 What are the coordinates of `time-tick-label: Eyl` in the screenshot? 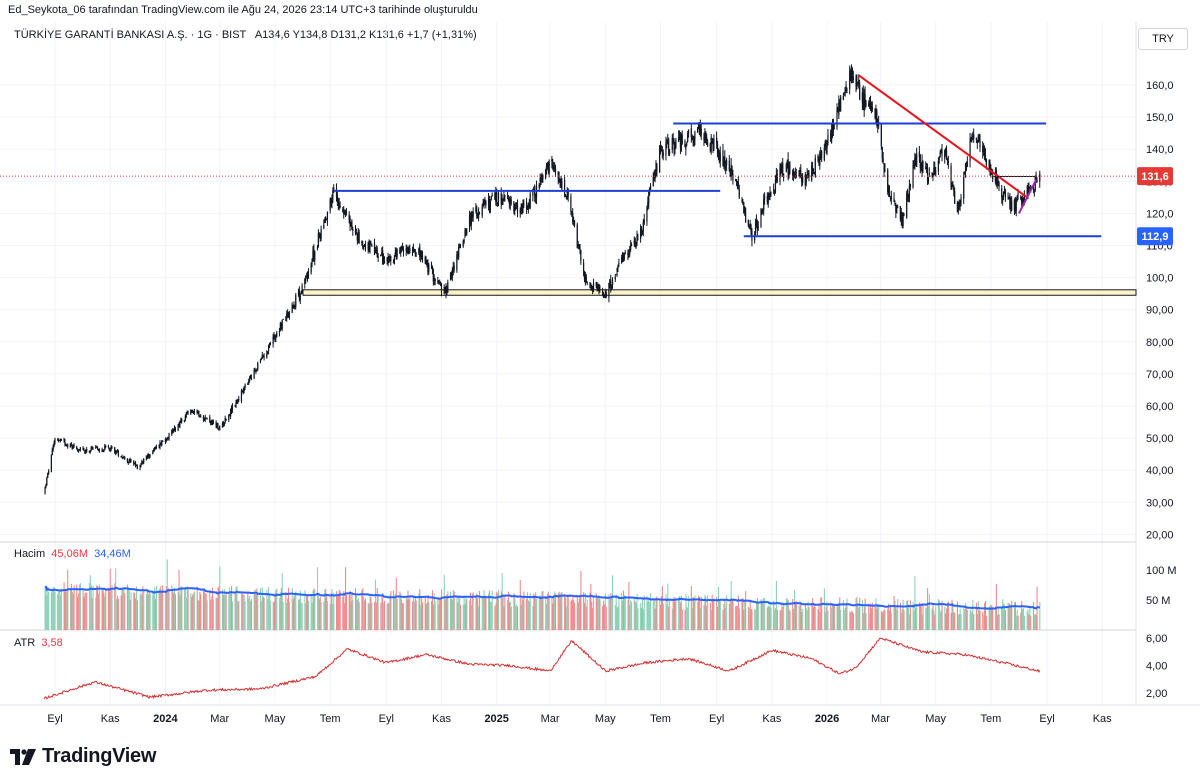 It's located at (54, 719).